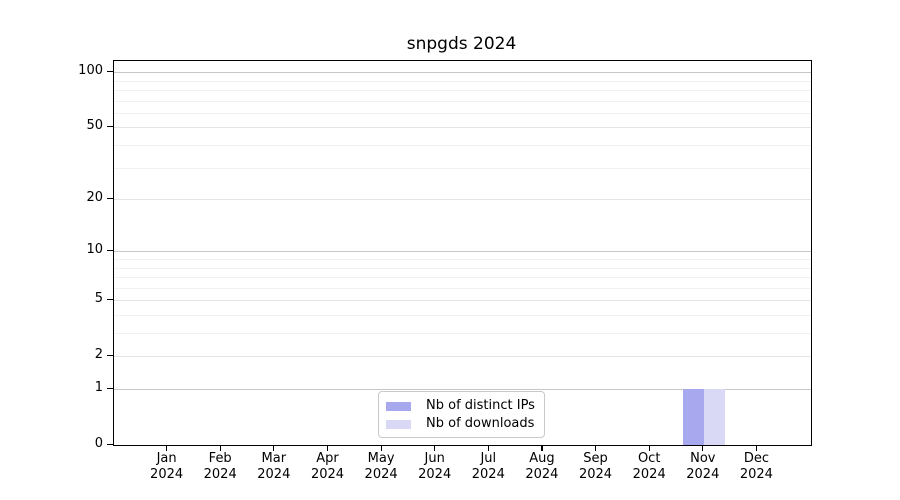 Image resolution: width=900 pixels, height=500 pixels. Describe the element at coordinates (220, 458) in the screenshot. I see `x-tick-label-line: Feb` at that location.